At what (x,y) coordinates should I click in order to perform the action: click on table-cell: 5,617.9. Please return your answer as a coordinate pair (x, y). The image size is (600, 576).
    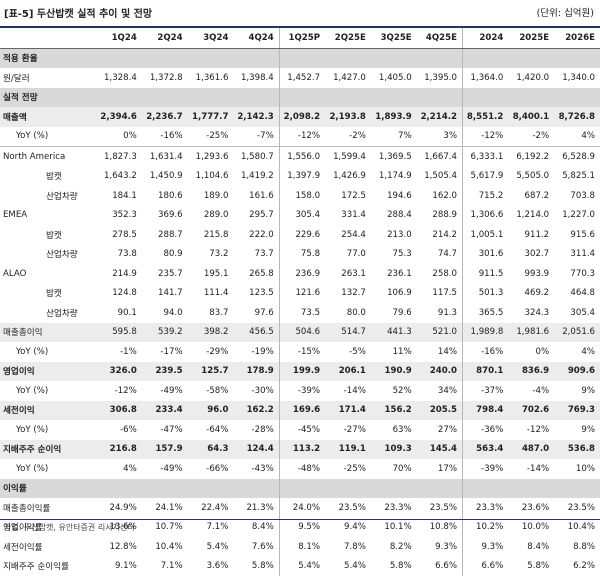
    Looking at the image, I should click on (486, 177).